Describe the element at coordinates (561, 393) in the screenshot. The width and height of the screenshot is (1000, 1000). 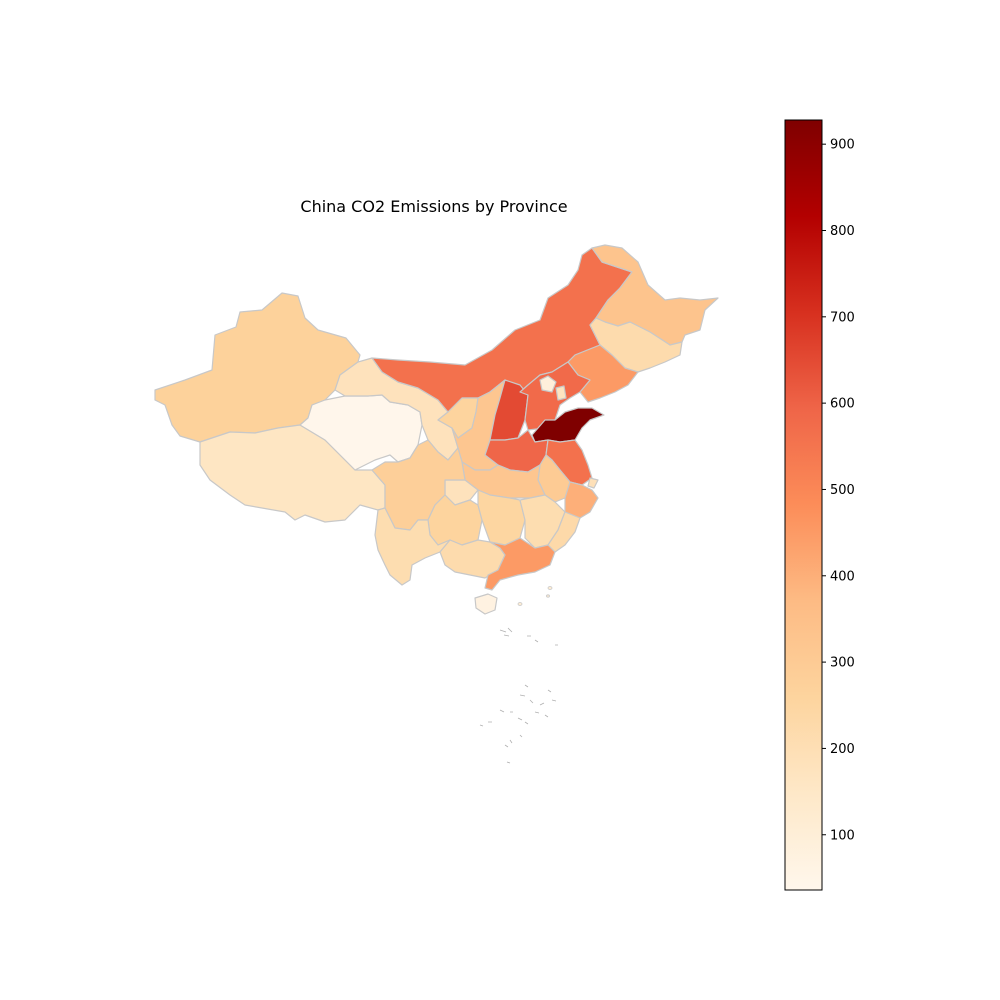
I see `province-tianjin` at that location.